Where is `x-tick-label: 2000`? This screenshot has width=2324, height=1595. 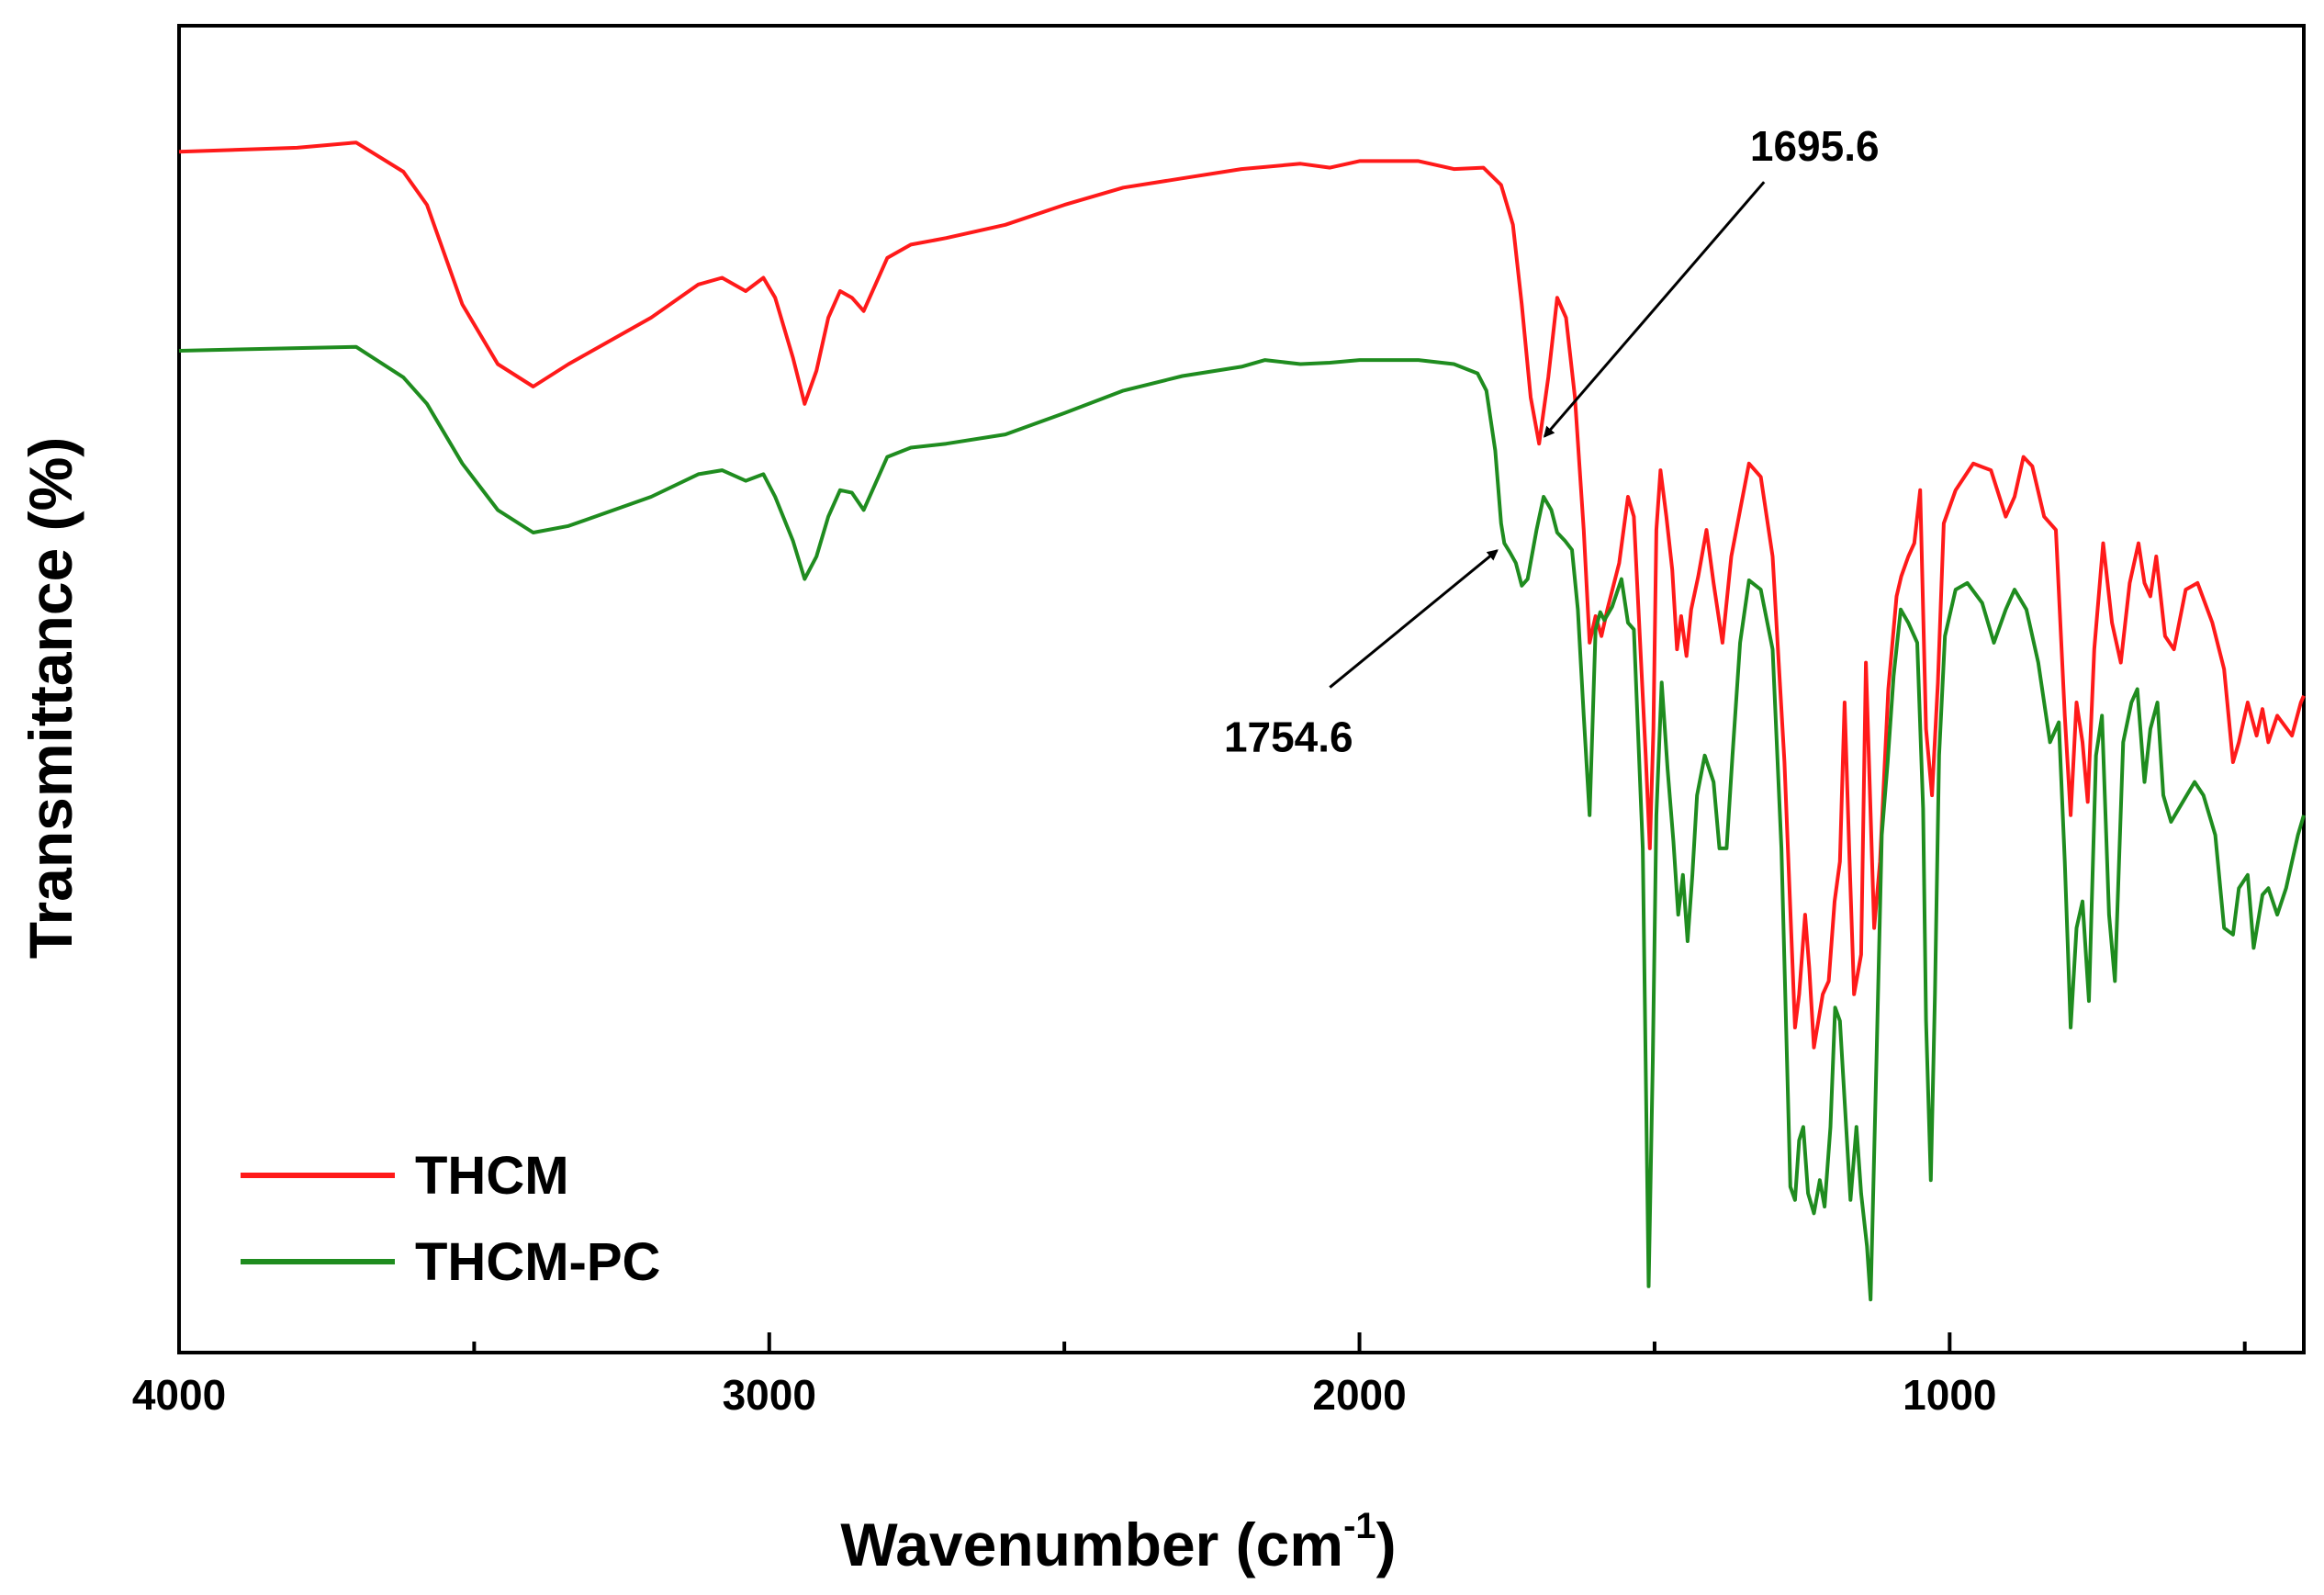 x-tick-label: 2000 is located at coordinates (1359, 1395).